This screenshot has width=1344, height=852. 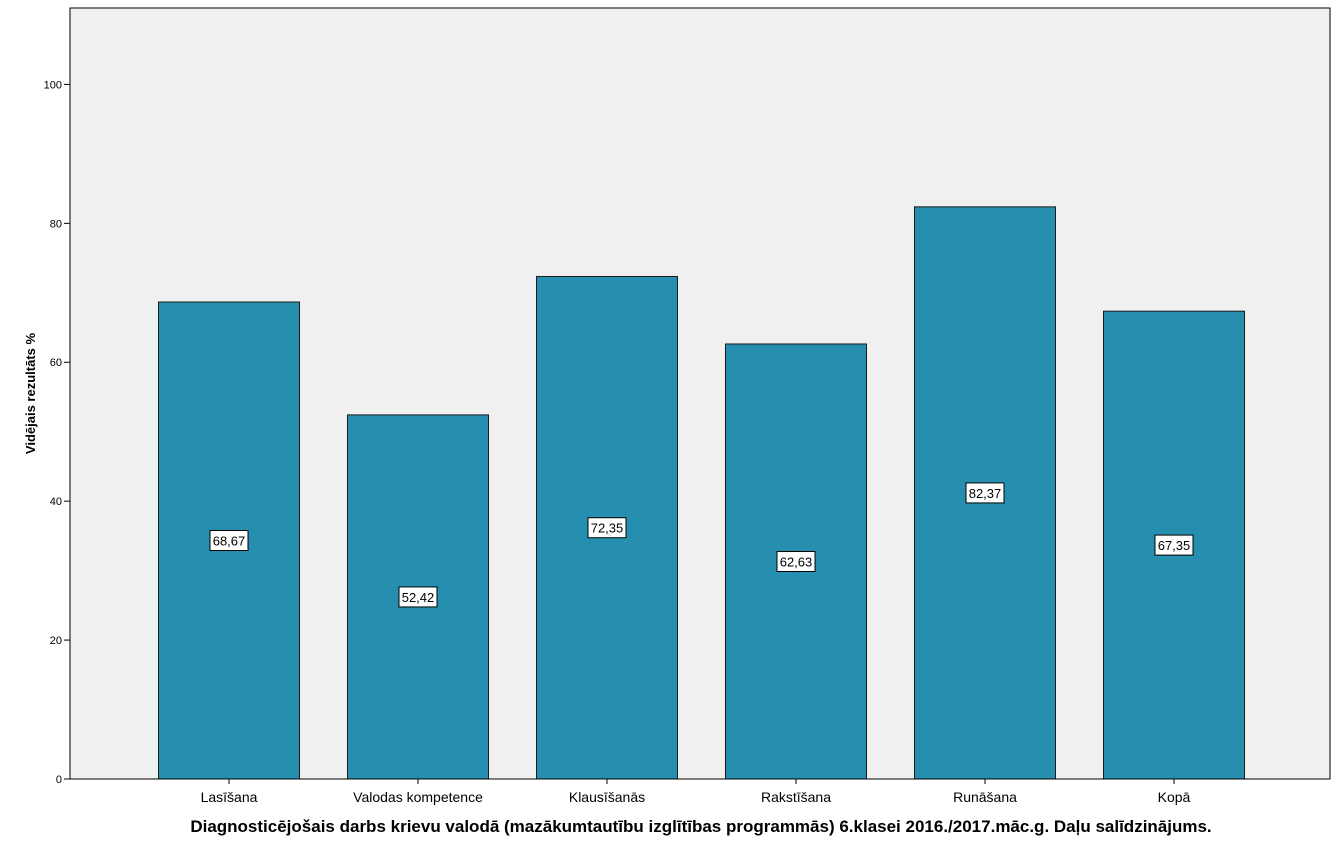 I want to click on y-axis-title: Vidējais rezultāts %, so click(x=30, y=393).